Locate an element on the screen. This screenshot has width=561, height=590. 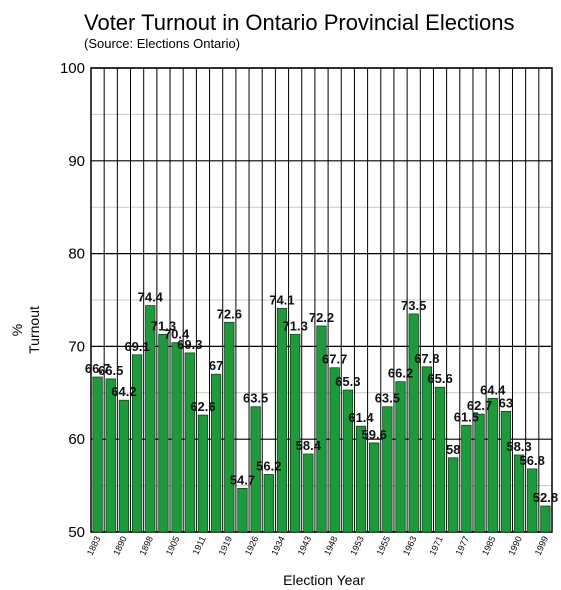
data-label: 64.4 is located at coordinates (493, 389).